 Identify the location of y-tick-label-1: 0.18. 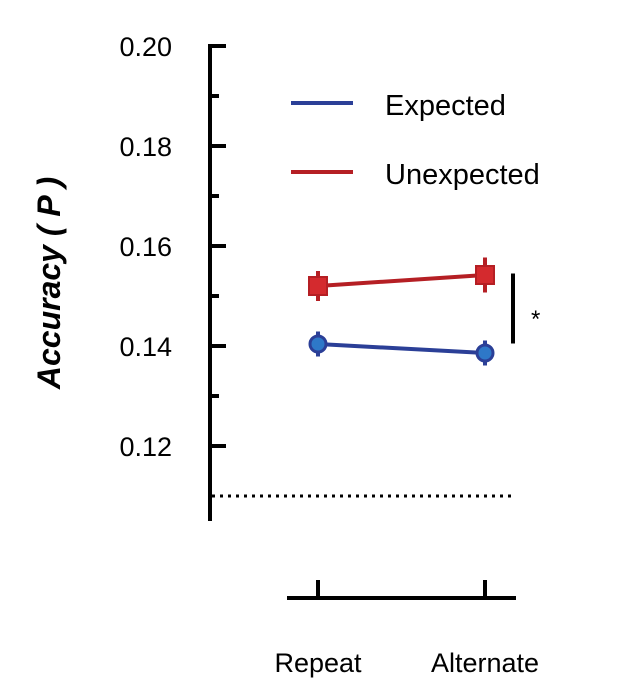
(145, 147).